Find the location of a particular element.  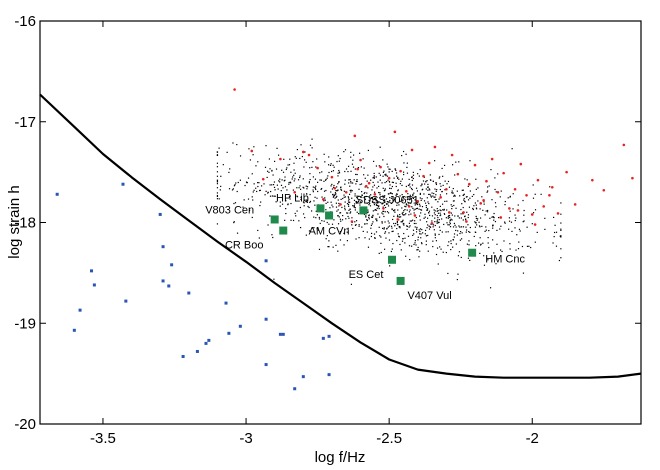

x-tick-label: -3 is located at coordinates (245, 438).